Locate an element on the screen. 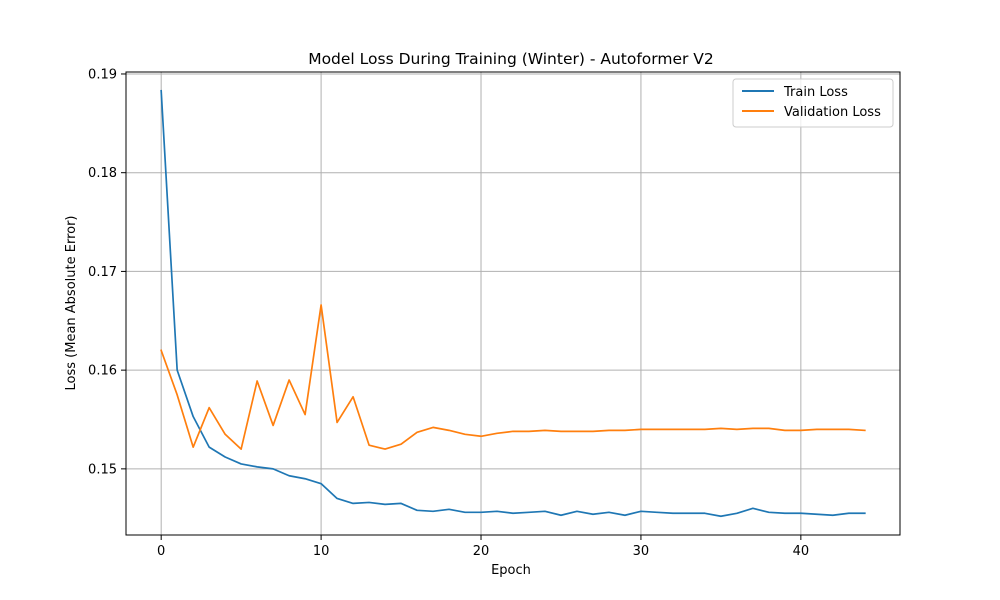  legend-label-train-loss: Train Loss is located at coordinates (815, 92).